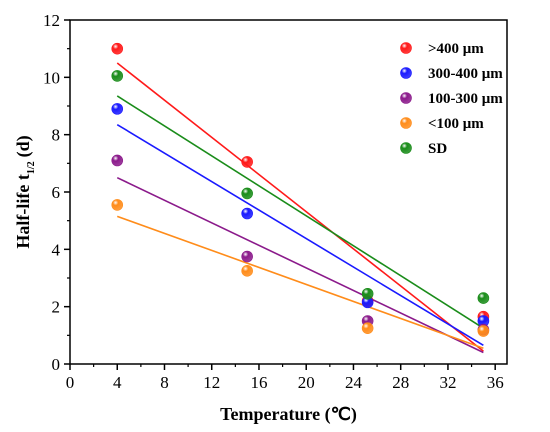  I want to click on y-tick-label: 0, so click(56, 364).